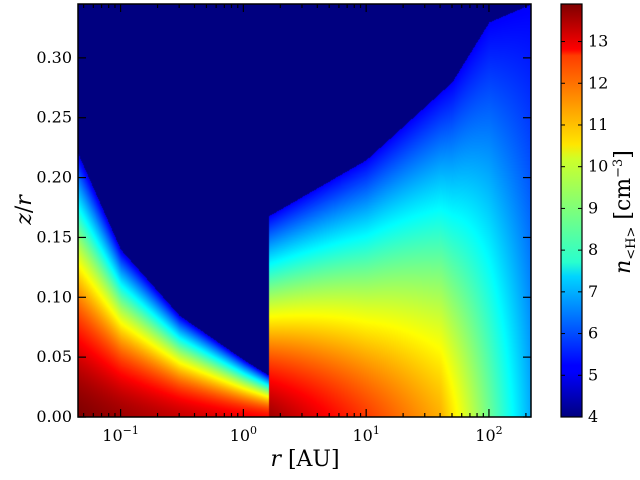 The width and height of the screenshot is (640, 480). I want to click on y-tick-label: 0.05, so click(54, 356).